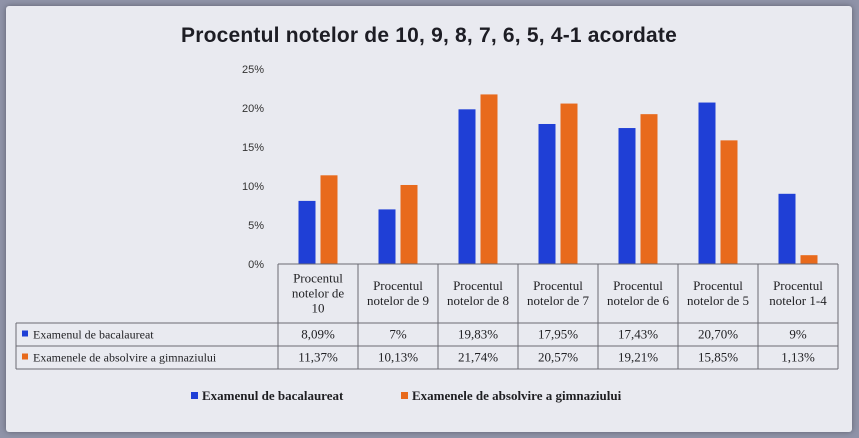  What do you see at coordinates (638, 357) in the screenshot?
I see `data-label: 19,21%` at bounding box center [638, 357].